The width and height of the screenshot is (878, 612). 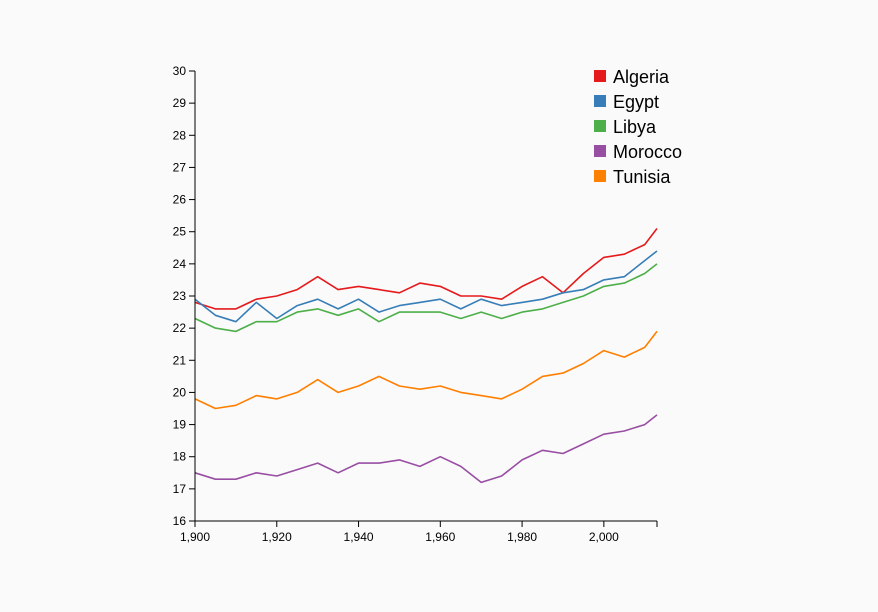 I want to click on y-tick-label: 28, so click(x=180, y=135).